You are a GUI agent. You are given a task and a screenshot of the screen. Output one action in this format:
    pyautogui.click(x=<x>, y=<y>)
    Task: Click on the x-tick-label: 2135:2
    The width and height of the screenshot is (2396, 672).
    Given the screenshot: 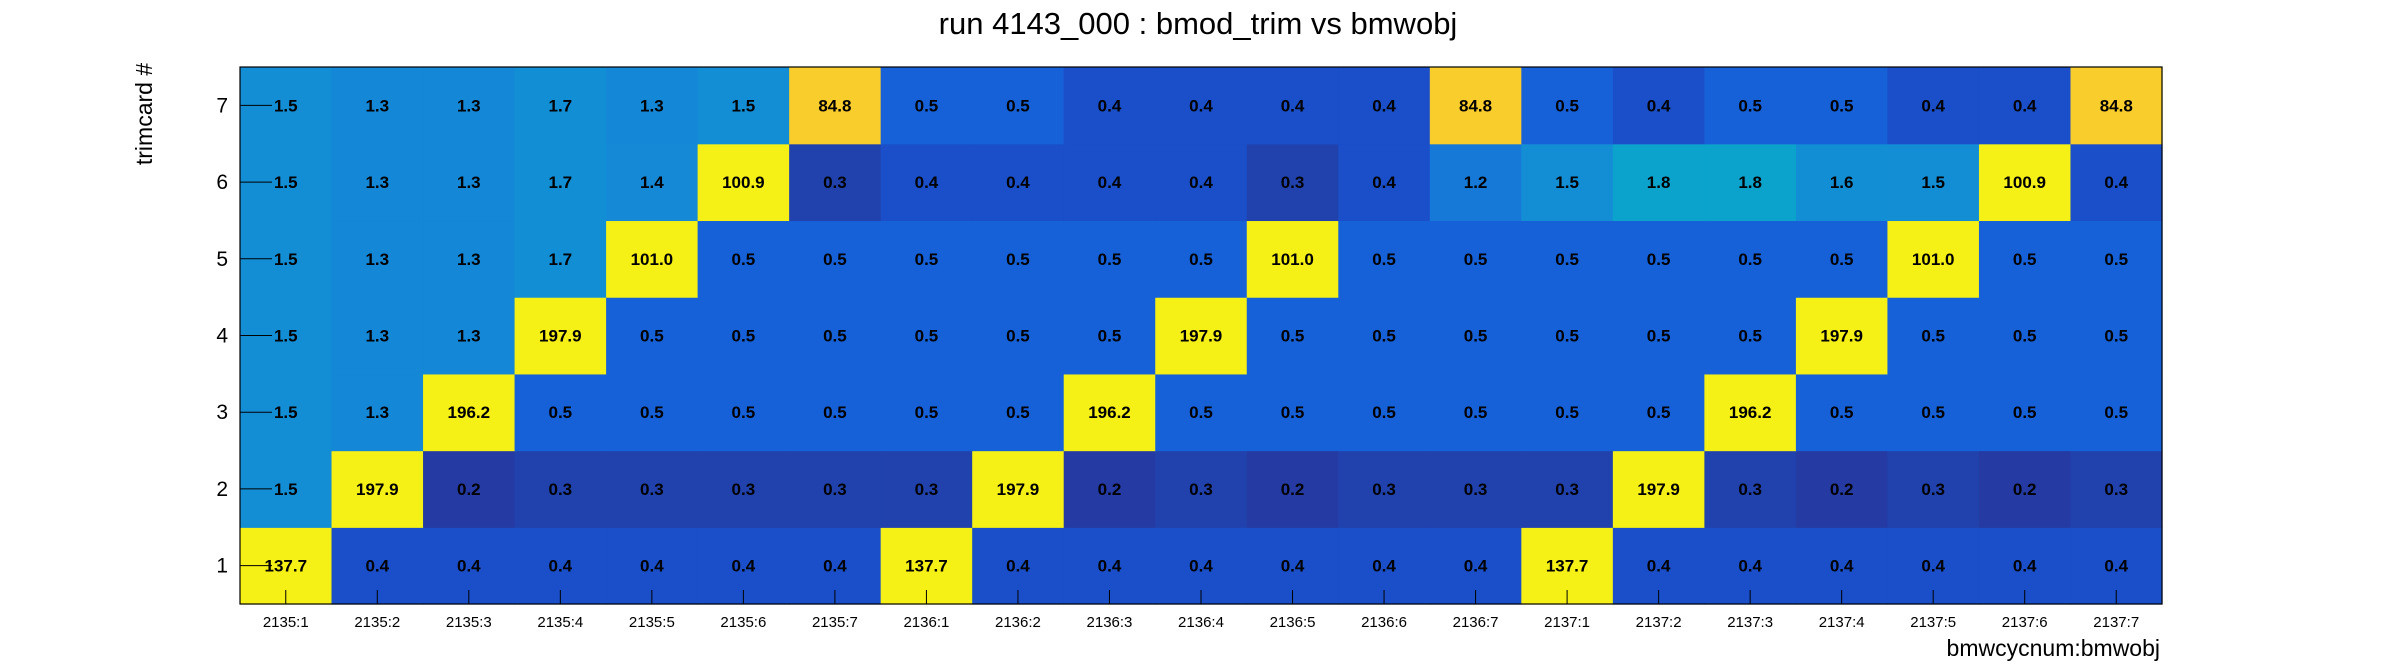 What is the action you would take?
    pyautogui.click(x=377, y=622)
    